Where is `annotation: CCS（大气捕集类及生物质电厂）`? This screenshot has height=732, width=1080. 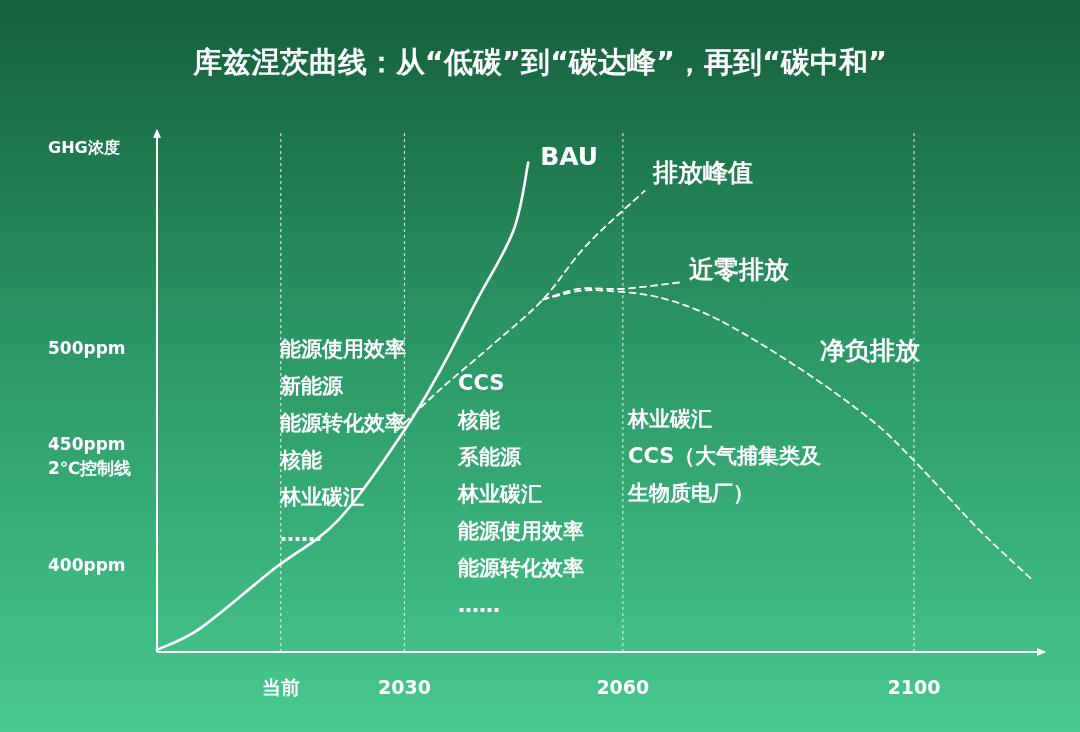
annotation: CCS（大气捕集类及生物质电厂） is located at coordinates (724, 474).